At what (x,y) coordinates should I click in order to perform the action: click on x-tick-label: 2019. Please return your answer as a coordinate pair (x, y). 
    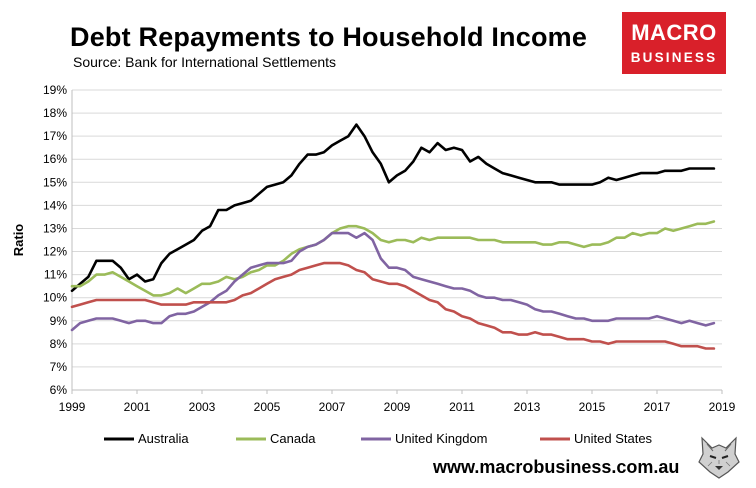
    Looking at the image, I should click on (722, 407).